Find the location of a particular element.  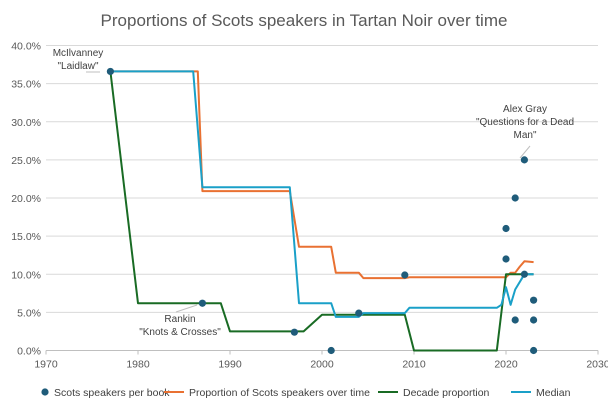

y-tick-label: 35.0% is located at coordinates (26, 85).